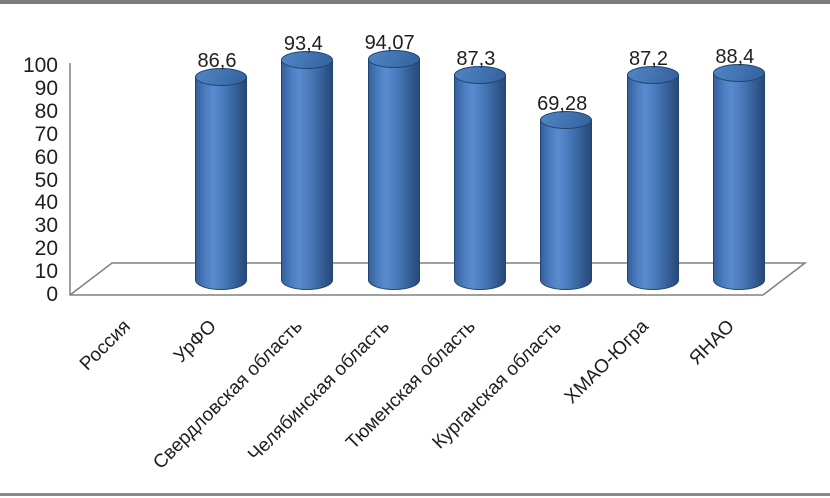 This screenshot has height=498, width=830. I want to click on value-label: 87,2, so click(648, 59).